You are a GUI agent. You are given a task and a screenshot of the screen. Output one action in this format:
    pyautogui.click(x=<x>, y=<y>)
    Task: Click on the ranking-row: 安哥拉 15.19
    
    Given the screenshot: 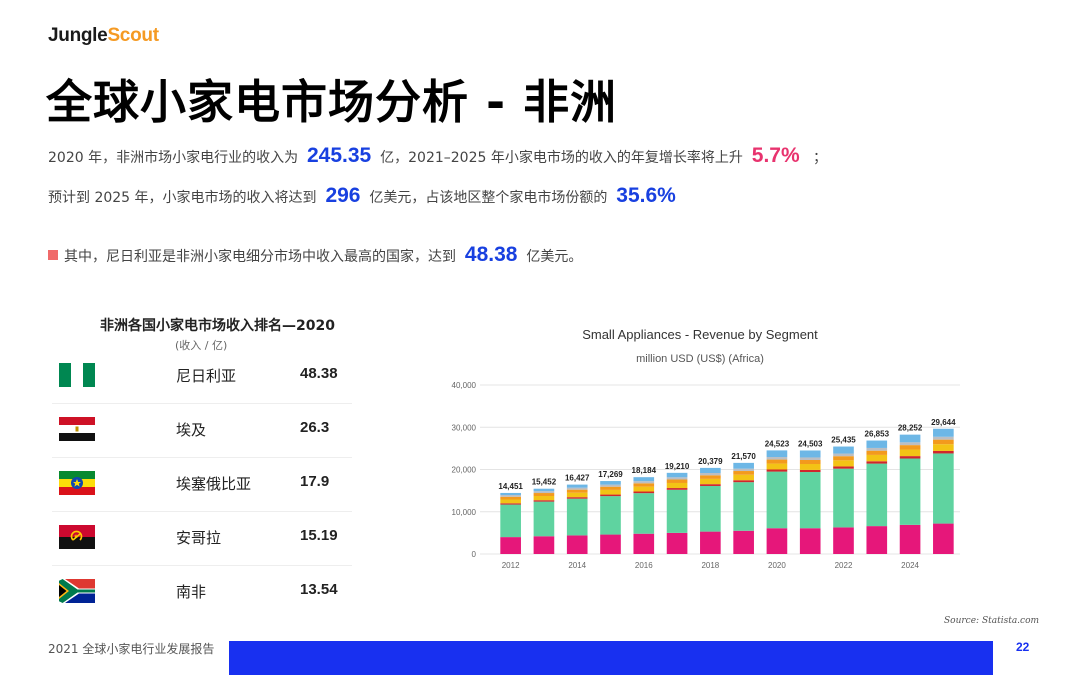 What is the action you would take?
    pyautogui.click(x=202, y=539)
    